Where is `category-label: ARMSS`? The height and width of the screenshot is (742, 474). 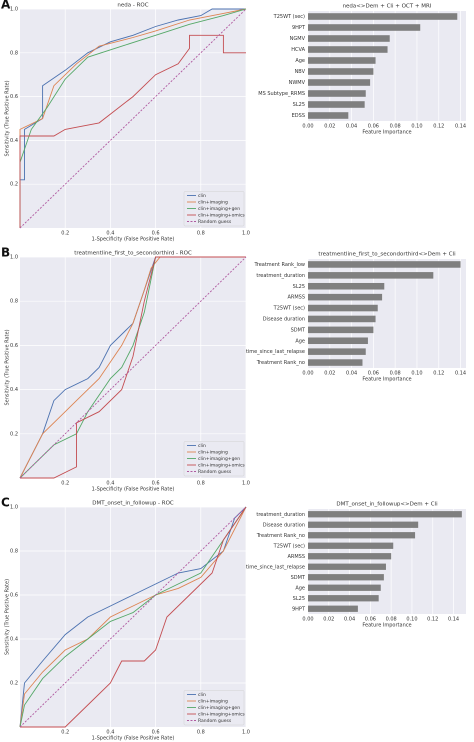 category-label: ARMSS is located at coordinates (296, 298).